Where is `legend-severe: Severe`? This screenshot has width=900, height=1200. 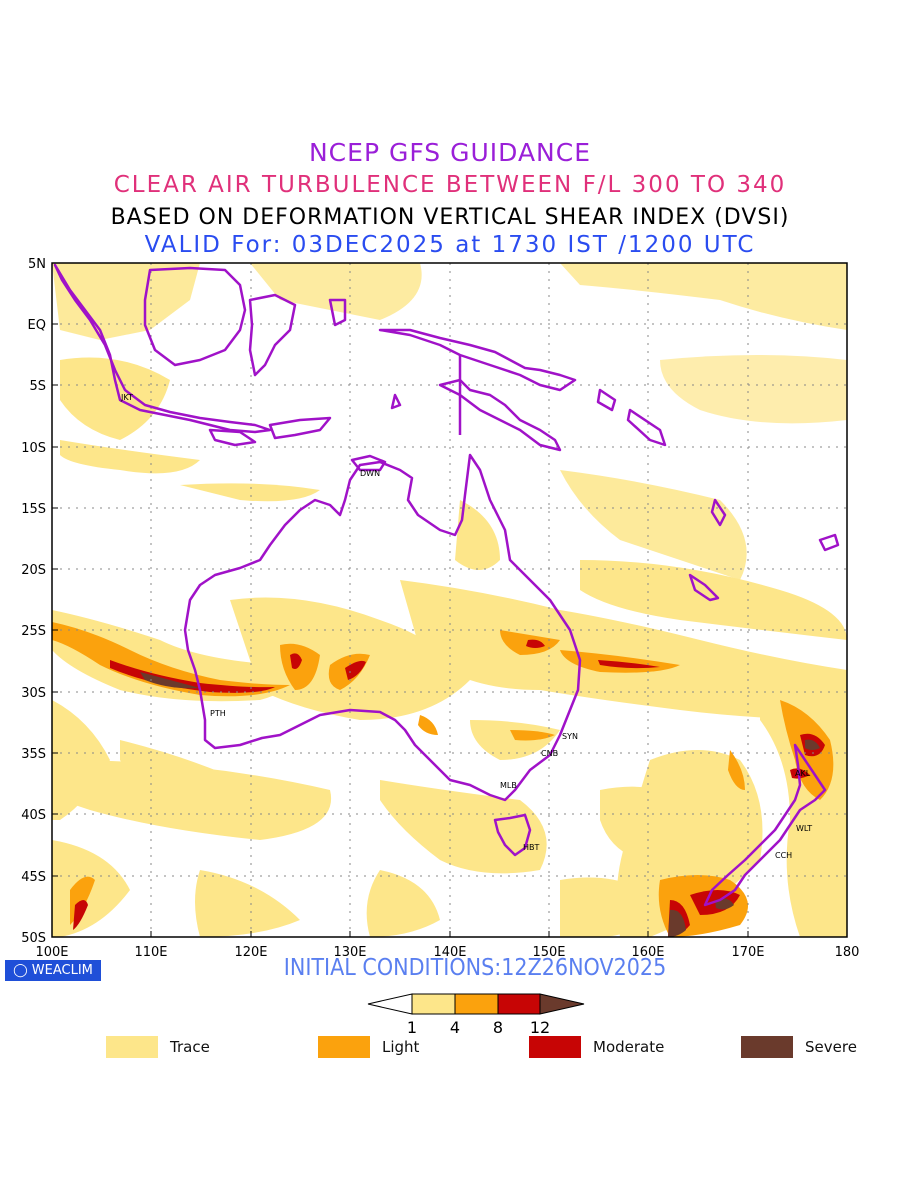
legend-severe: Severe is located at coordinates (799, 1047).